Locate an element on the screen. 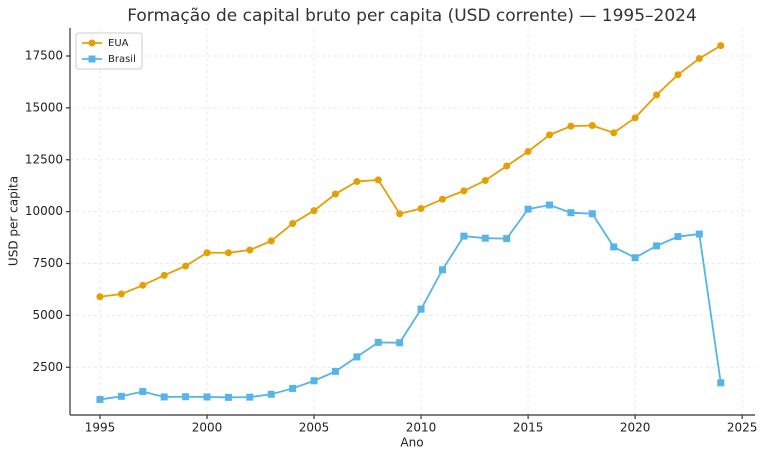  x-axis-label: Ano is located at coordinates (411, 443).